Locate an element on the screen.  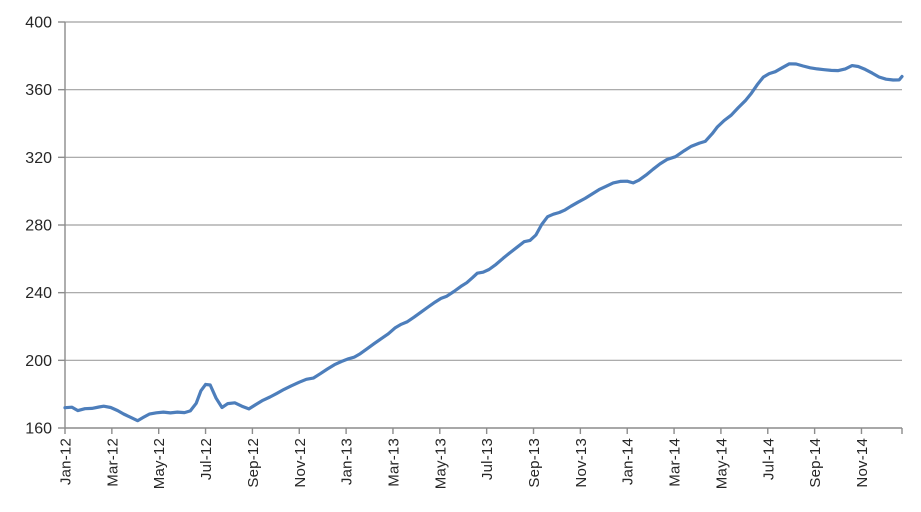
x-tick-label: Nov-13 is located at coordinates (581, 463).